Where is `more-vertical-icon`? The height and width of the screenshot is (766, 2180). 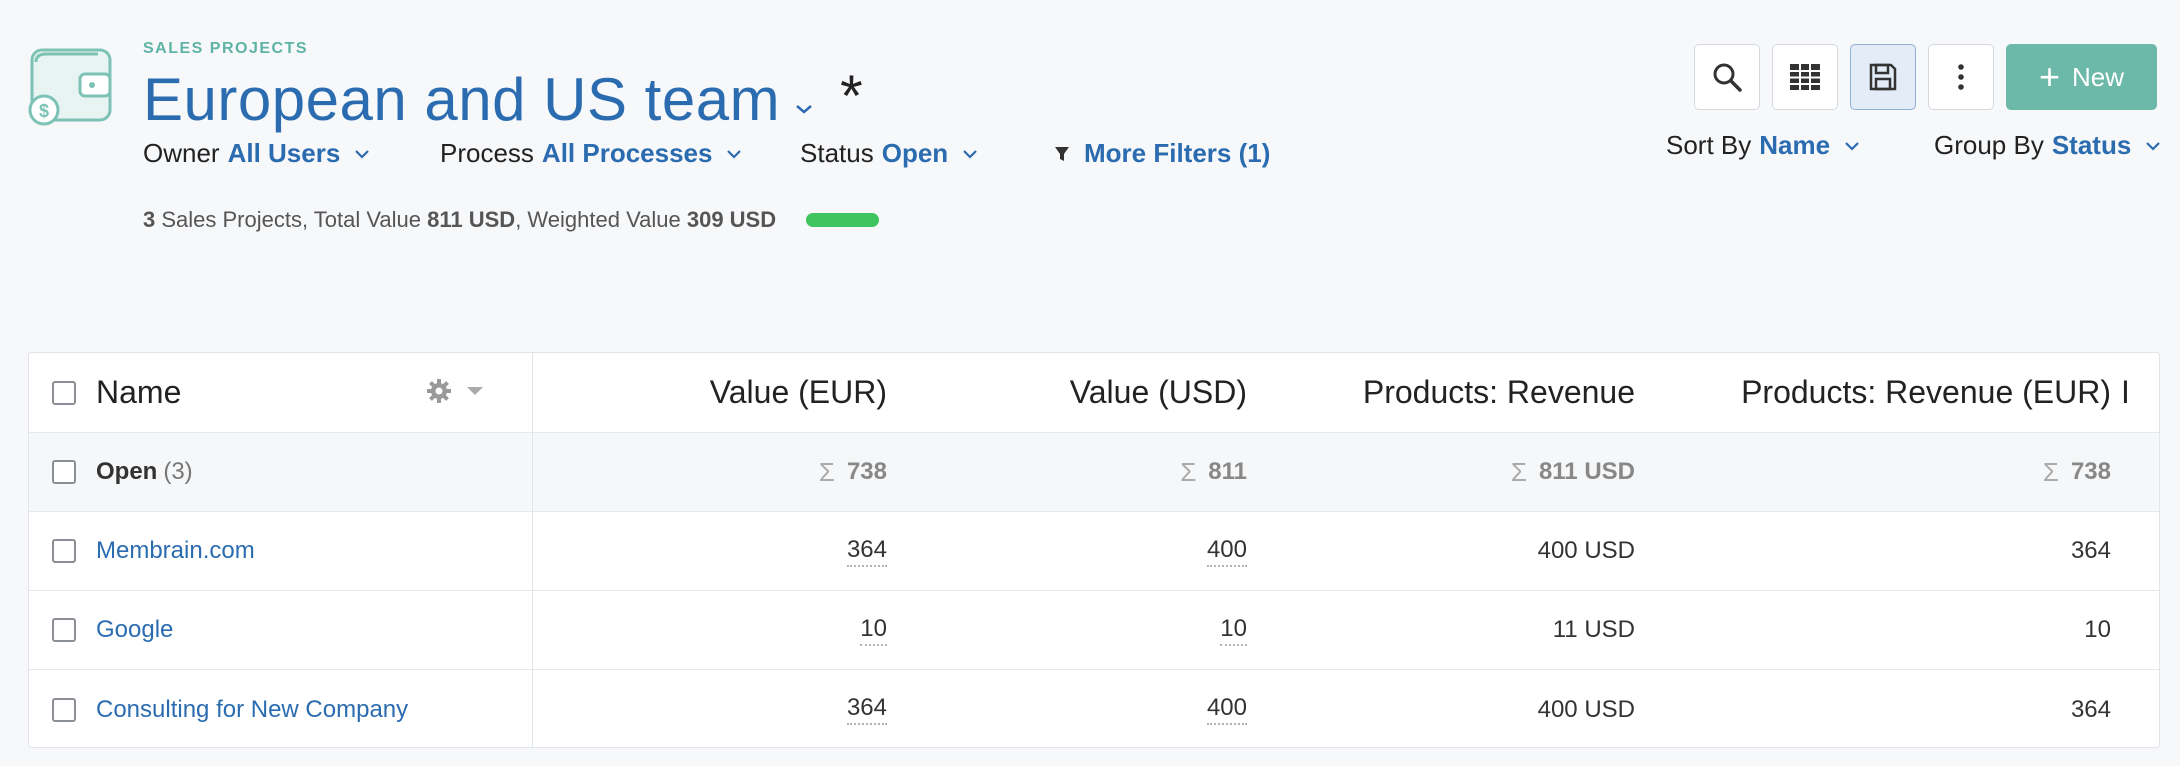
more-vertical-icon is located at coordinates (1961, 77).